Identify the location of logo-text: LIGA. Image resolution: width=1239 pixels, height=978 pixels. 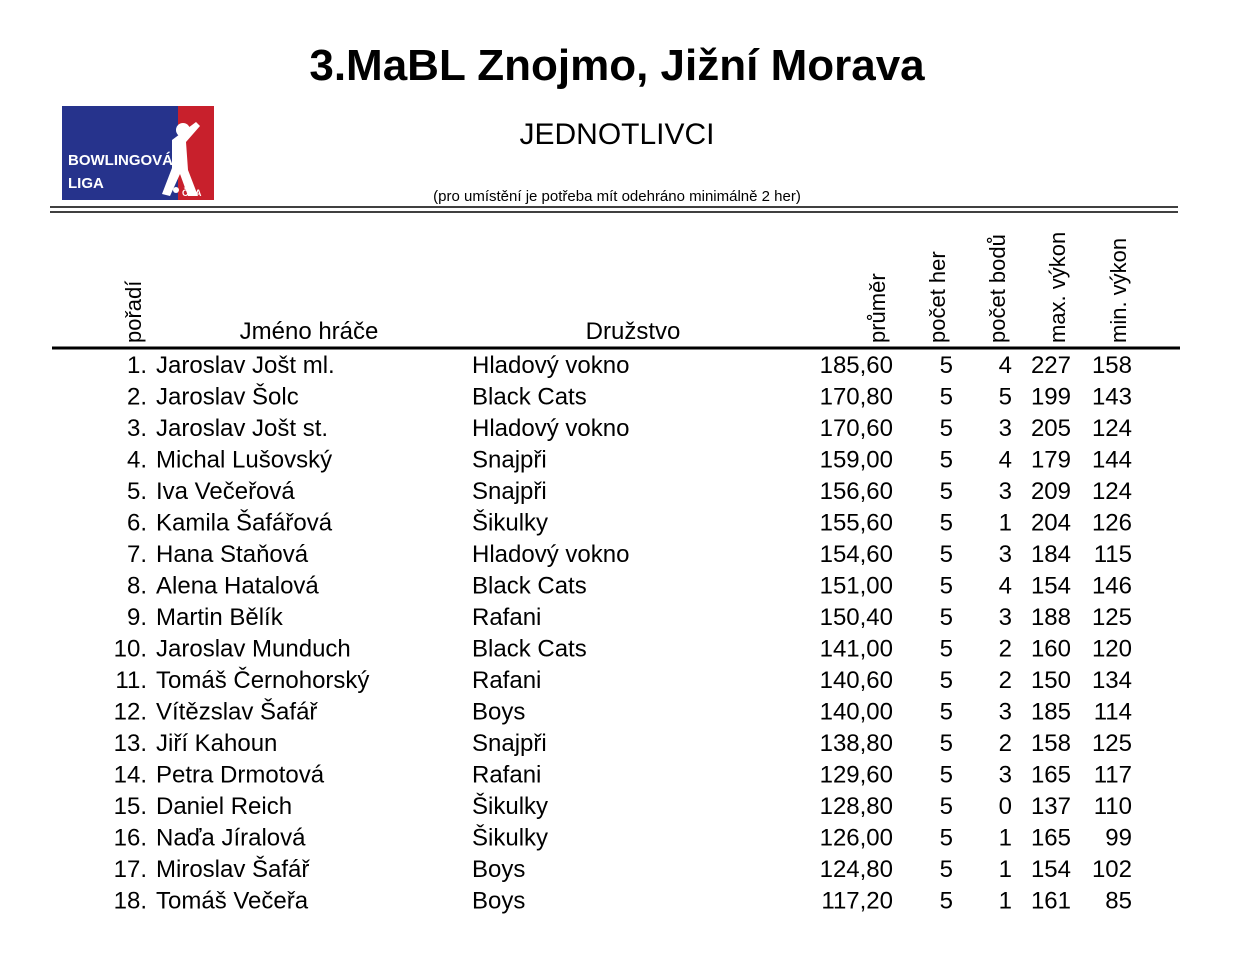
(86, 183).